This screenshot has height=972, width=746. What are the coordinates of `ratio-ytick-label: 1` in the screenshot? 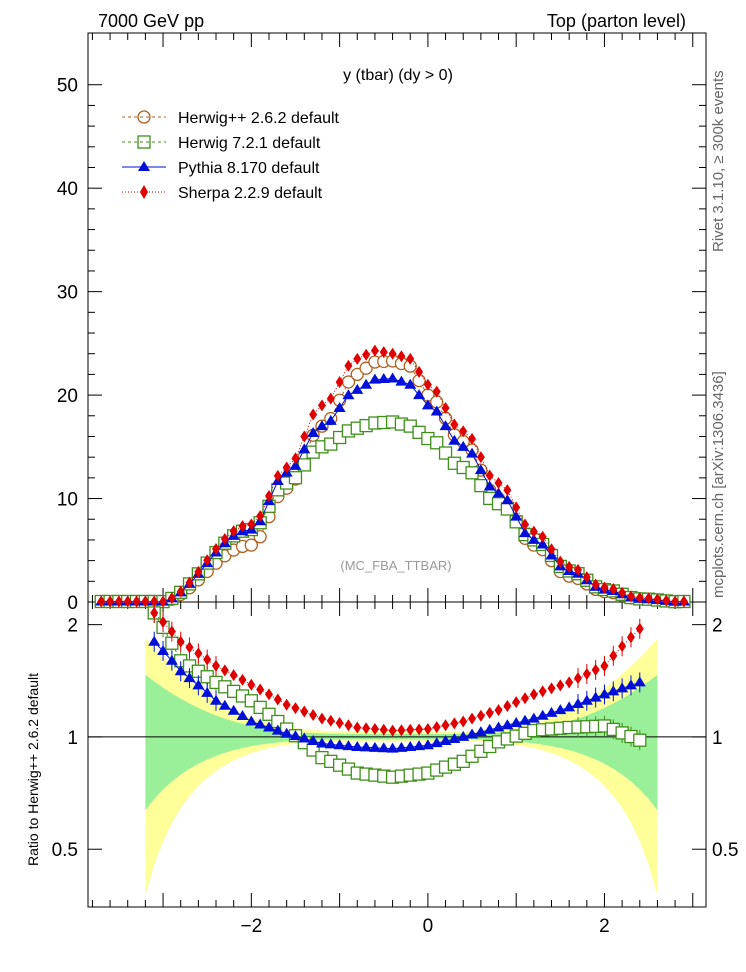 It's located at (72, 738).